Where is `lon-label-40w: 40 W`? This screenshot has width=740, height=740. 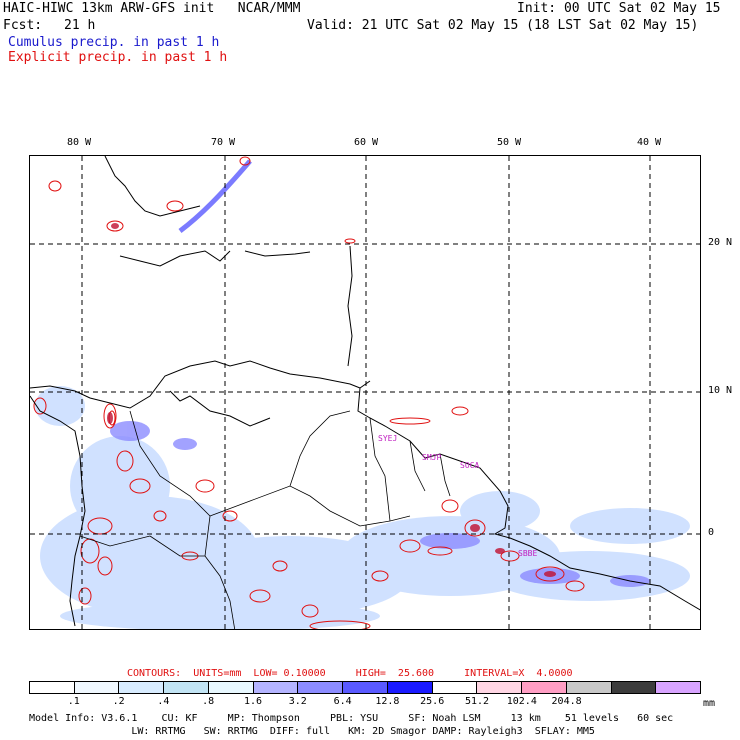 lon-label-40w: 40 W is located at coordinates (649, 142).